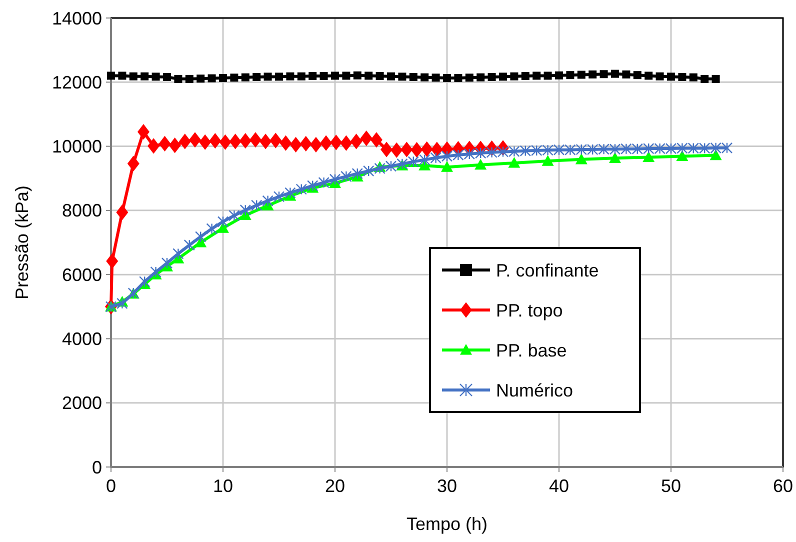  I want to click on y-tick-label: 2000, so click(82, 403).